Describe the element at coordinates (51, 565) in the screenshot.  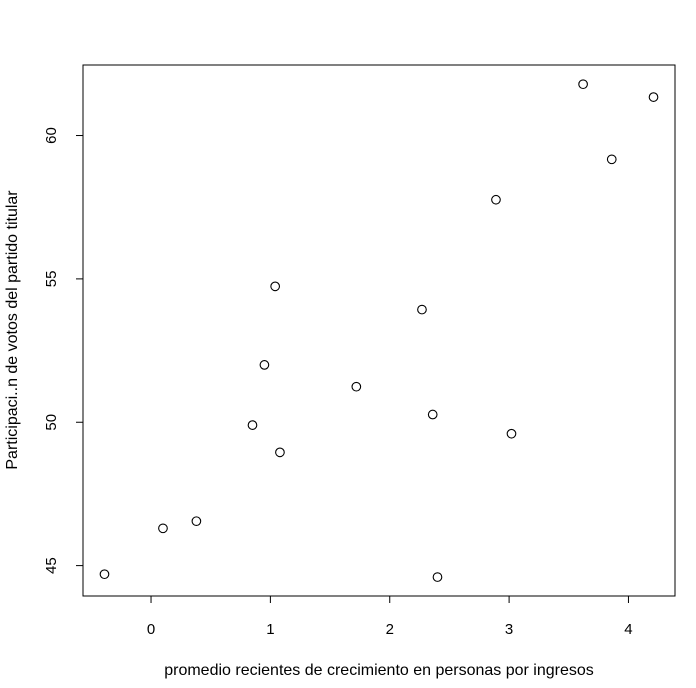
I see `y-tick-label: 45` at that location.